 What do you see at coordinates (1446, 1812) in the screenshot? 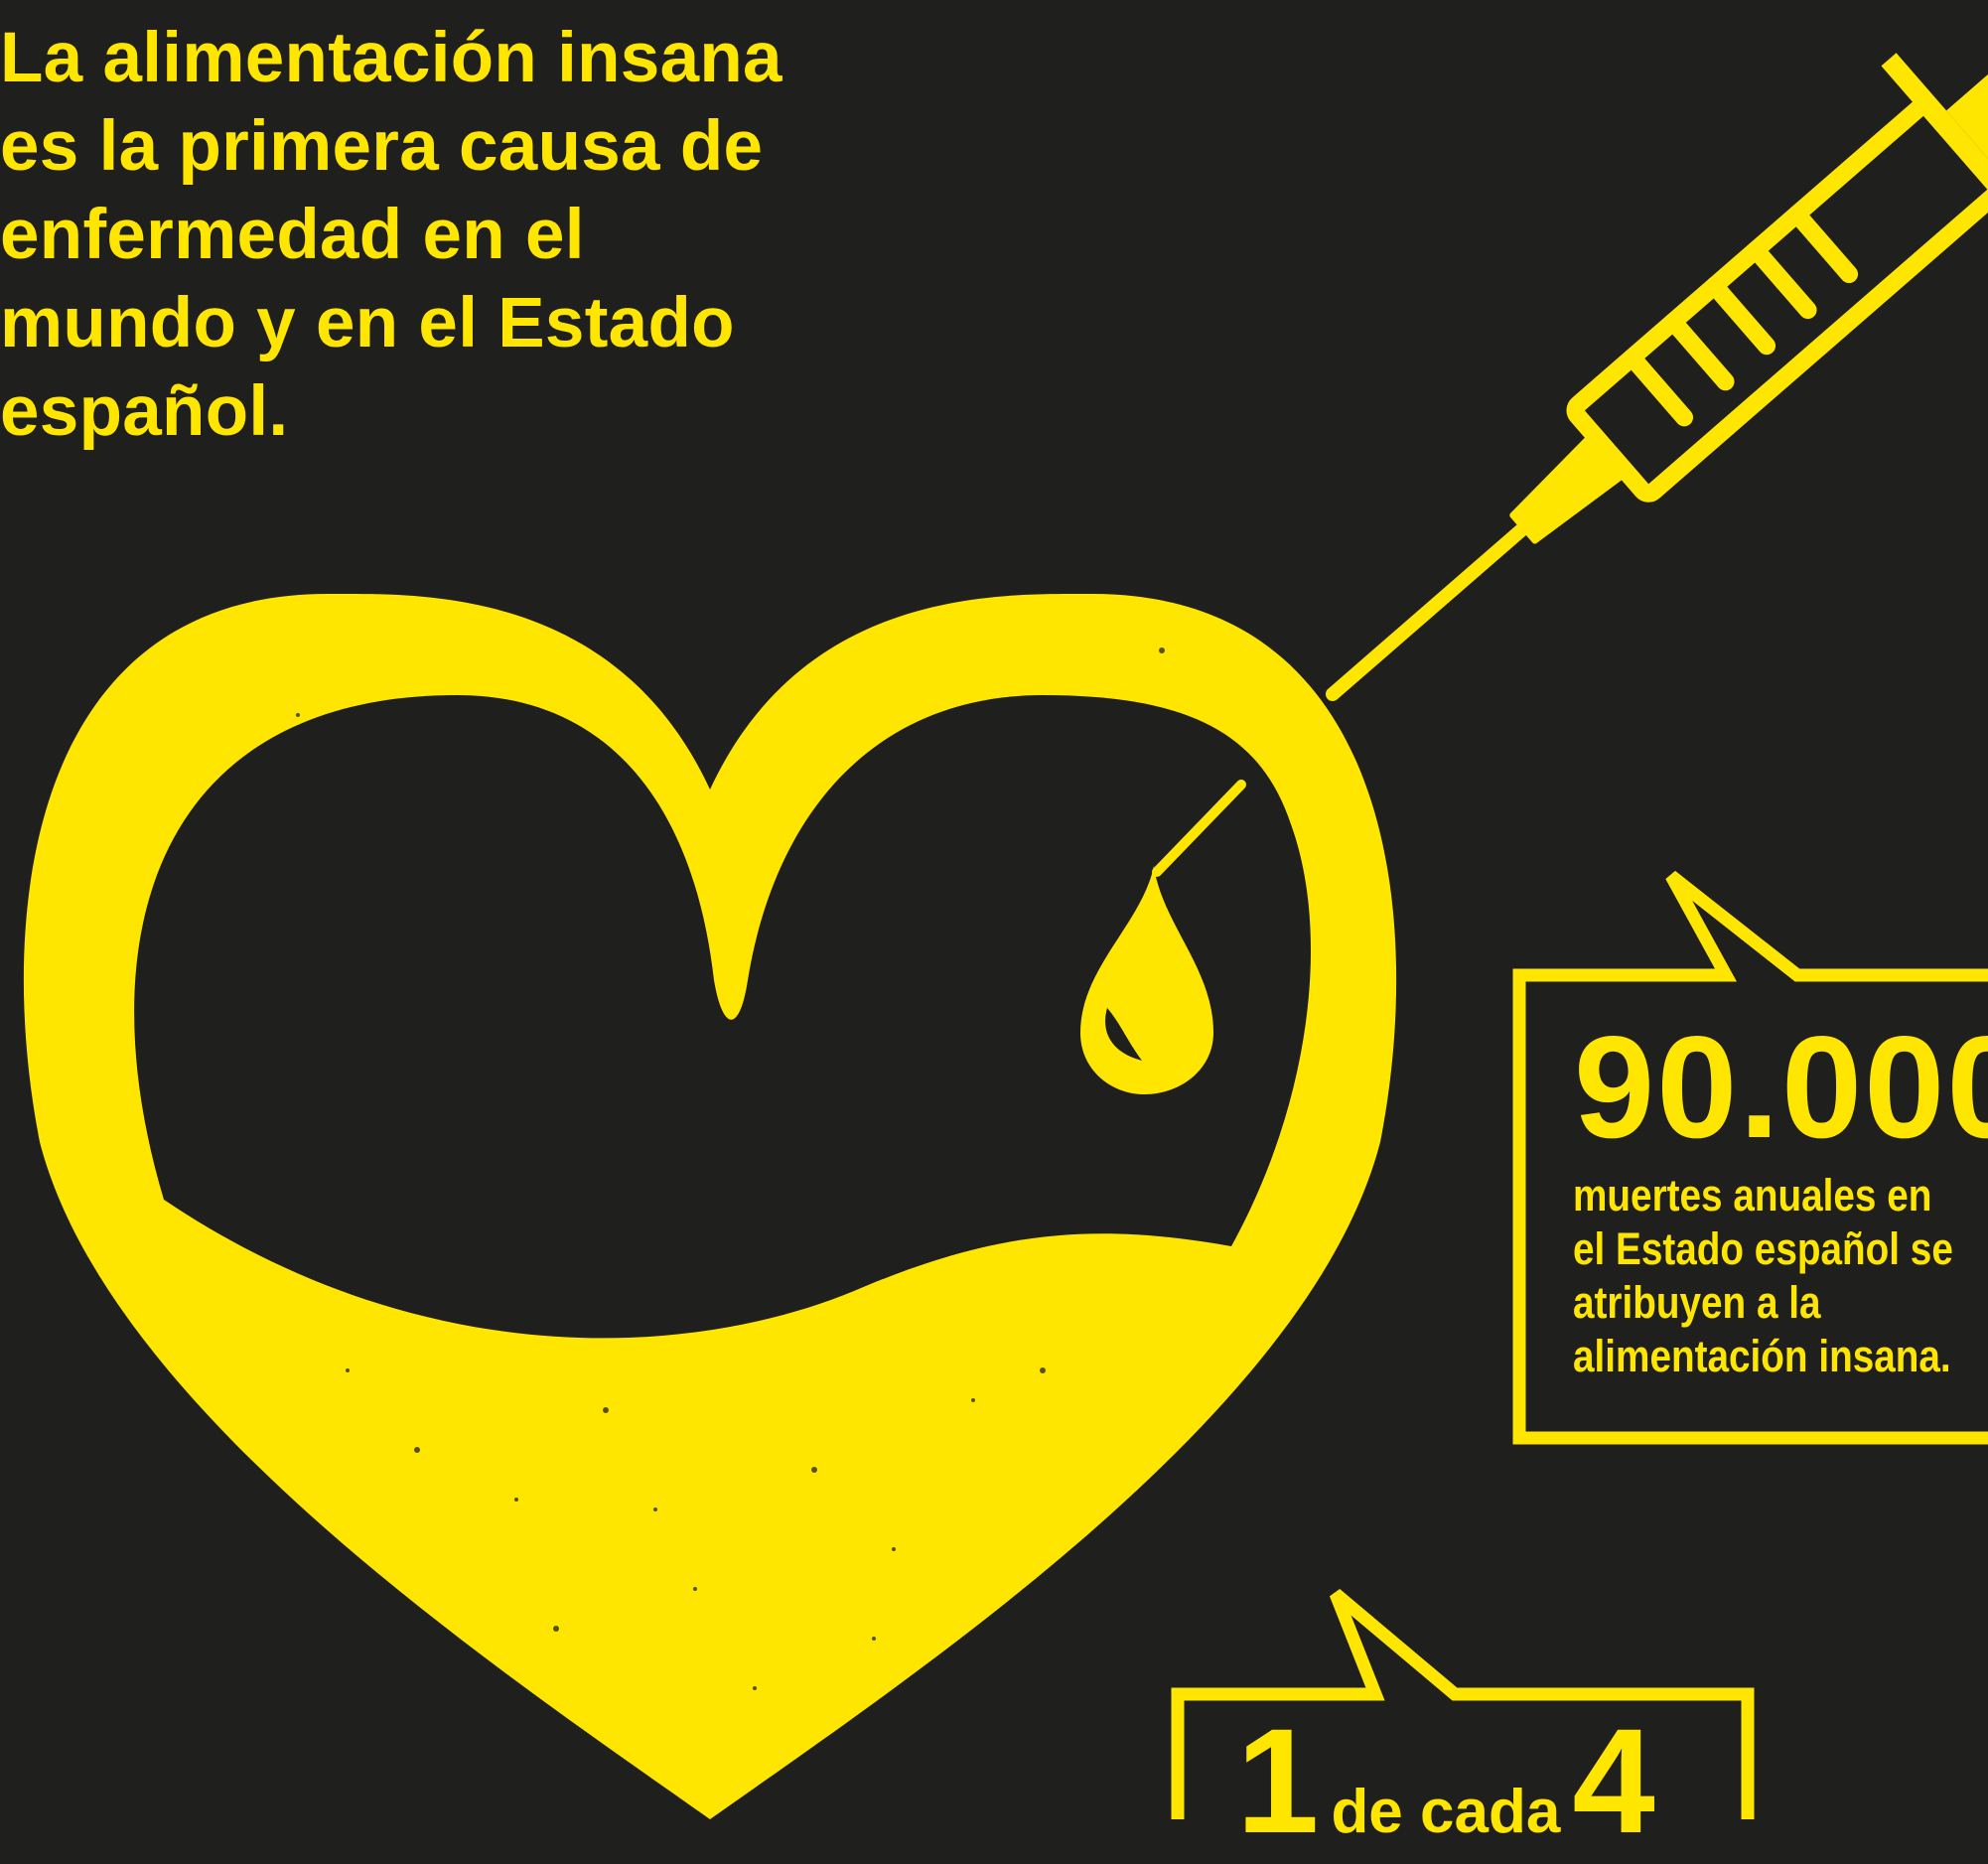
I see `ratio-middle: de cada` at bounding box center [1446, 1812].